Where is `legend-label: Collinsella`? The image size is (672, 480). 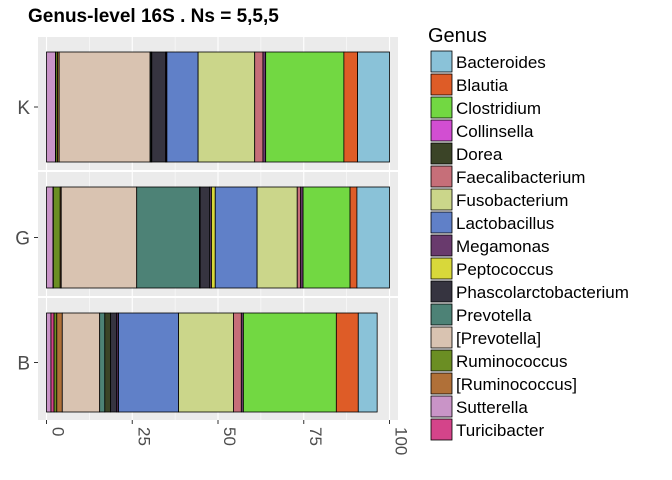
legend-label: Collinsella is located at coordinates (495, 131).